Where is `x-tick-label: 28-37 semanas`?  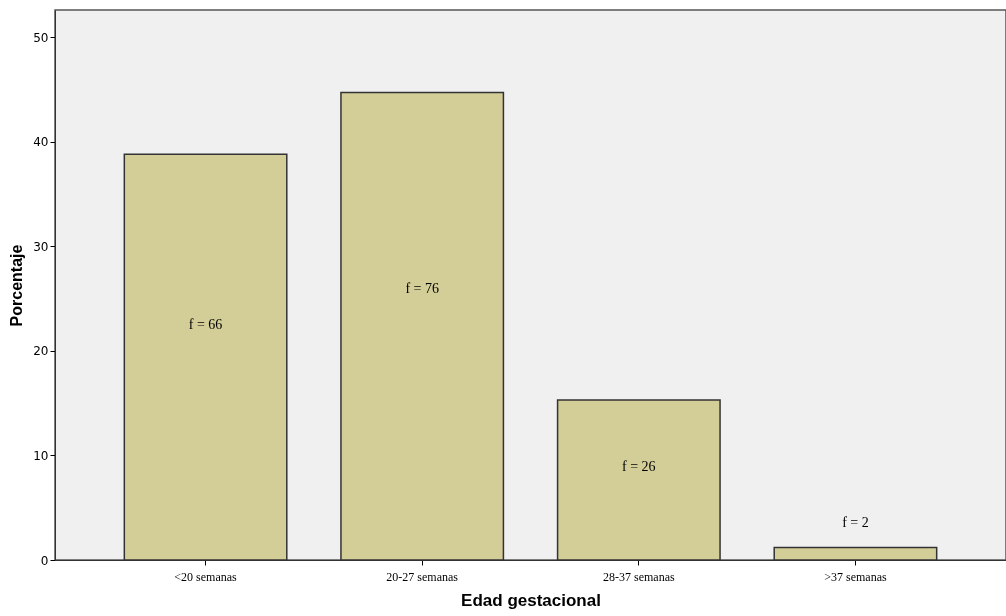 x-tick-label: 28-37 semanas is located at coordinates (638, 576).